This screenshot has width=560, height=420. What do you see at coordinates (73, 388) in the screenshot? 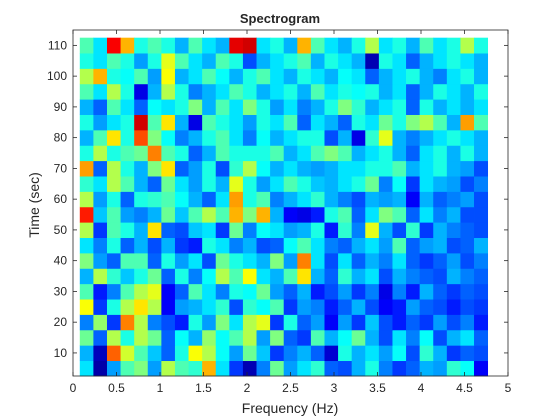
I see `x-tick-label: 0` at bounding box center [73, 388].